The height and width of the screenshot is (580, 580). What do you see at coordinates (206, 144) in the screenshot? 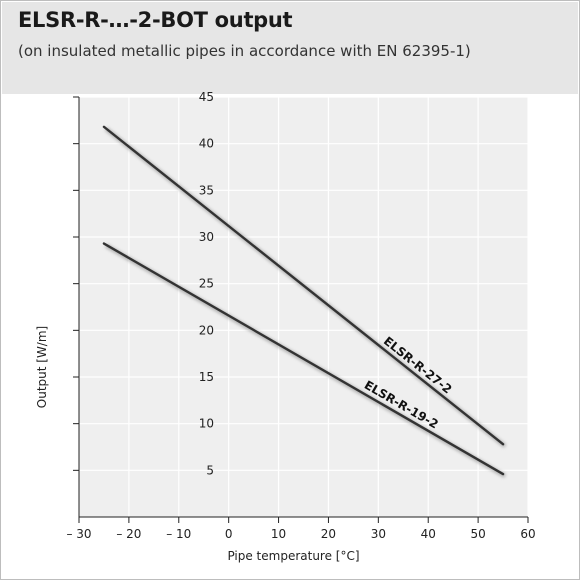
I see `y-tick-label: 40` at bounding box center [206, 144].